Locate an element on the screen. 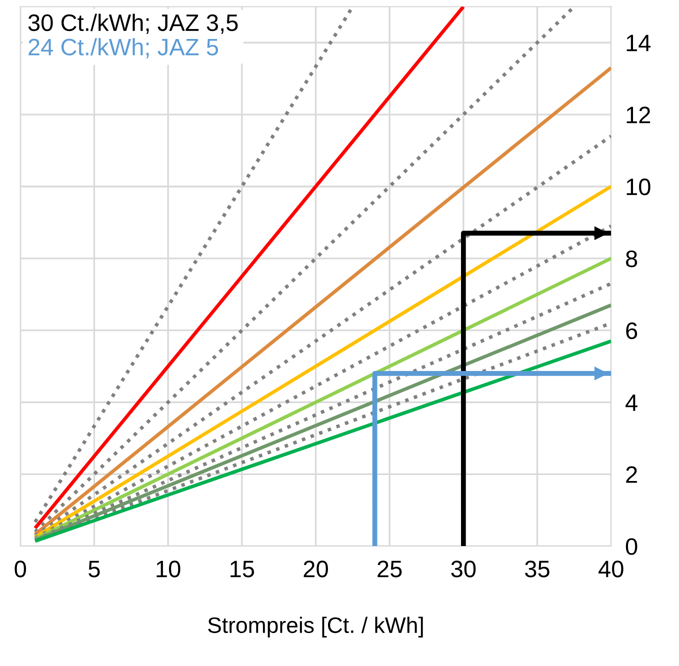  text: 24 Ct./kWh; JAZ 5 is located at coordinates (123, 48).